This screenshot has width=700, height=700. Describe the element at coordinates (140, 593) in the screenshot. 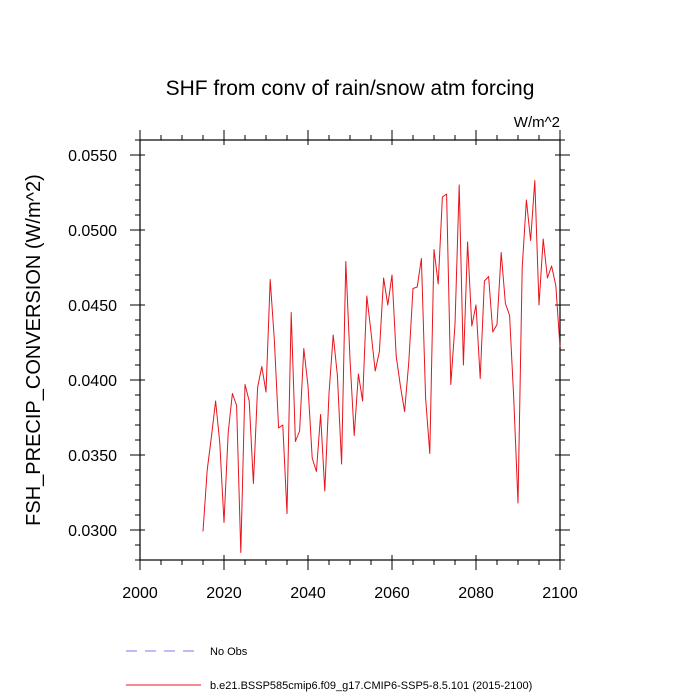

I see `x-tick-label: 2000` at that location.